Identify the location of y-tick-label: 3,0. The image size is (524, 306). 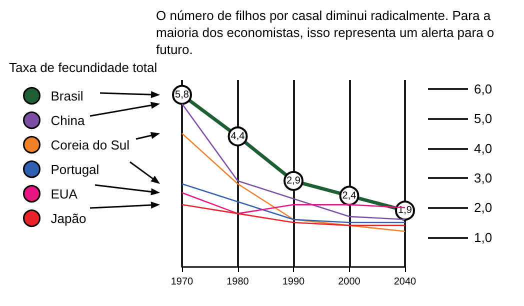
(483, 178).